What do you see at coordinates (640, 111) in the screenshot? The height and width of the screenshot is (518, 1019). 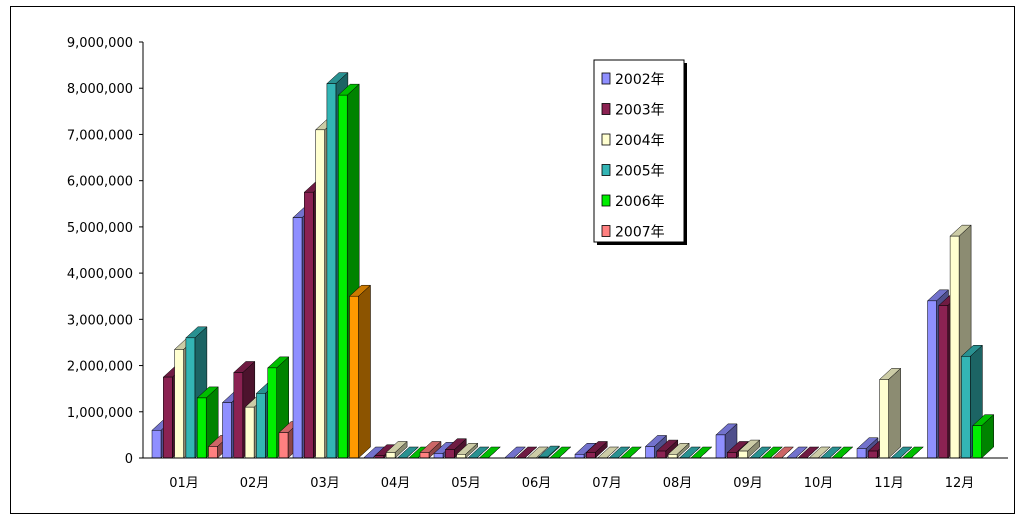 I see `legend-label: 2003年` at bounding box center [640, 111].